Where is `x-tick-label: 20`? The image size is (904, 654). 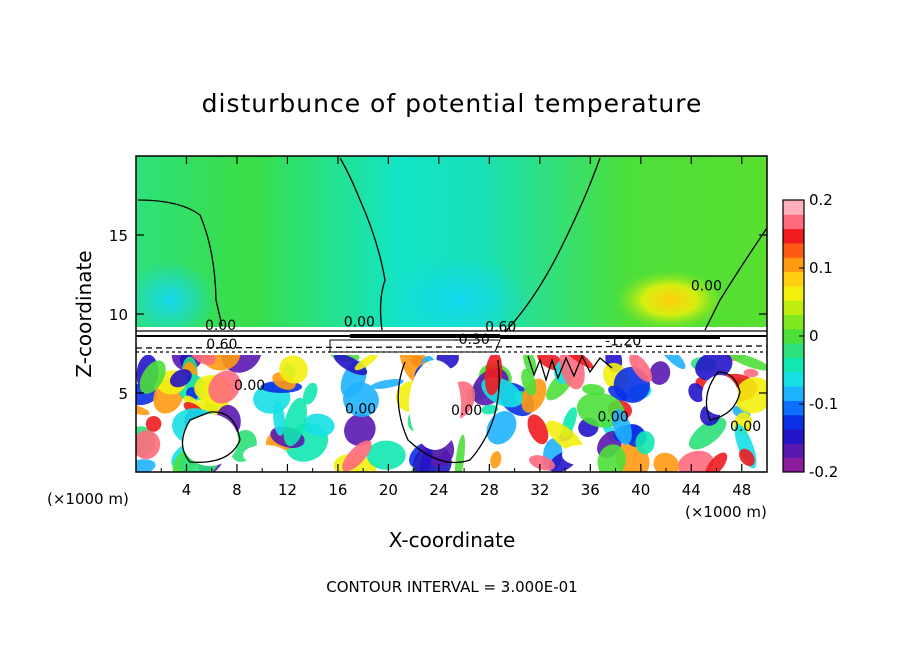 x-tick-label: 20 is located at coordinates (388, 490).